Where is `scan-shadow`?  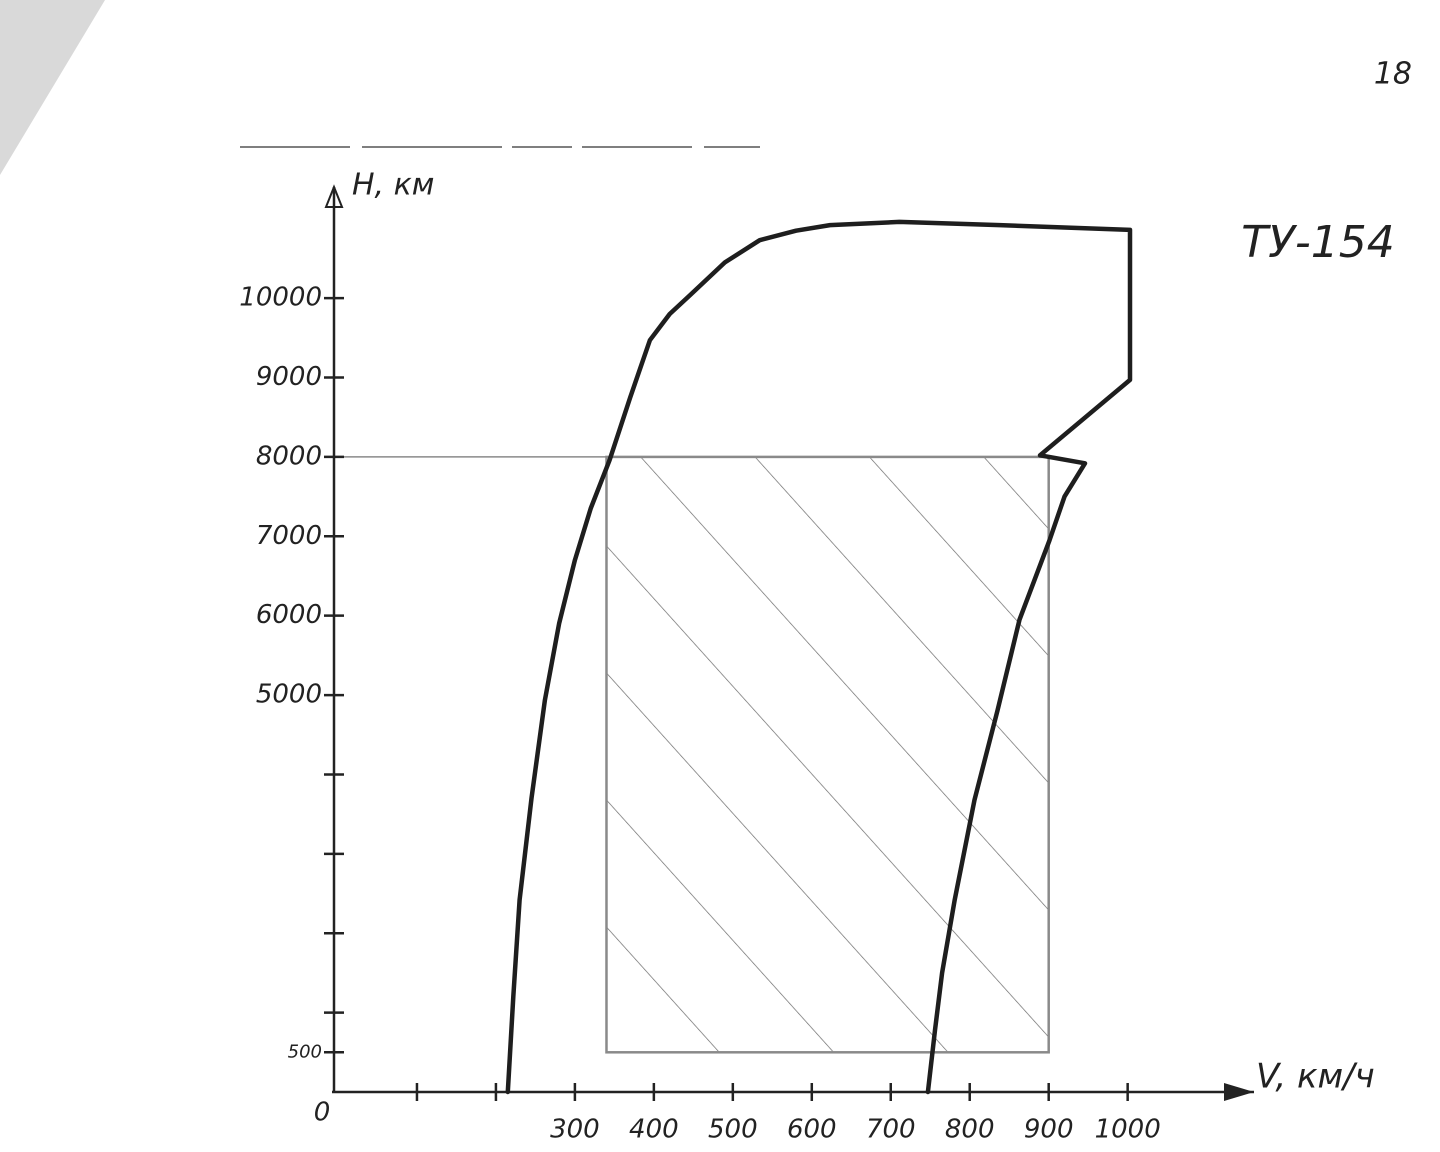
scan-shadow is located at coordinates (52, 87).